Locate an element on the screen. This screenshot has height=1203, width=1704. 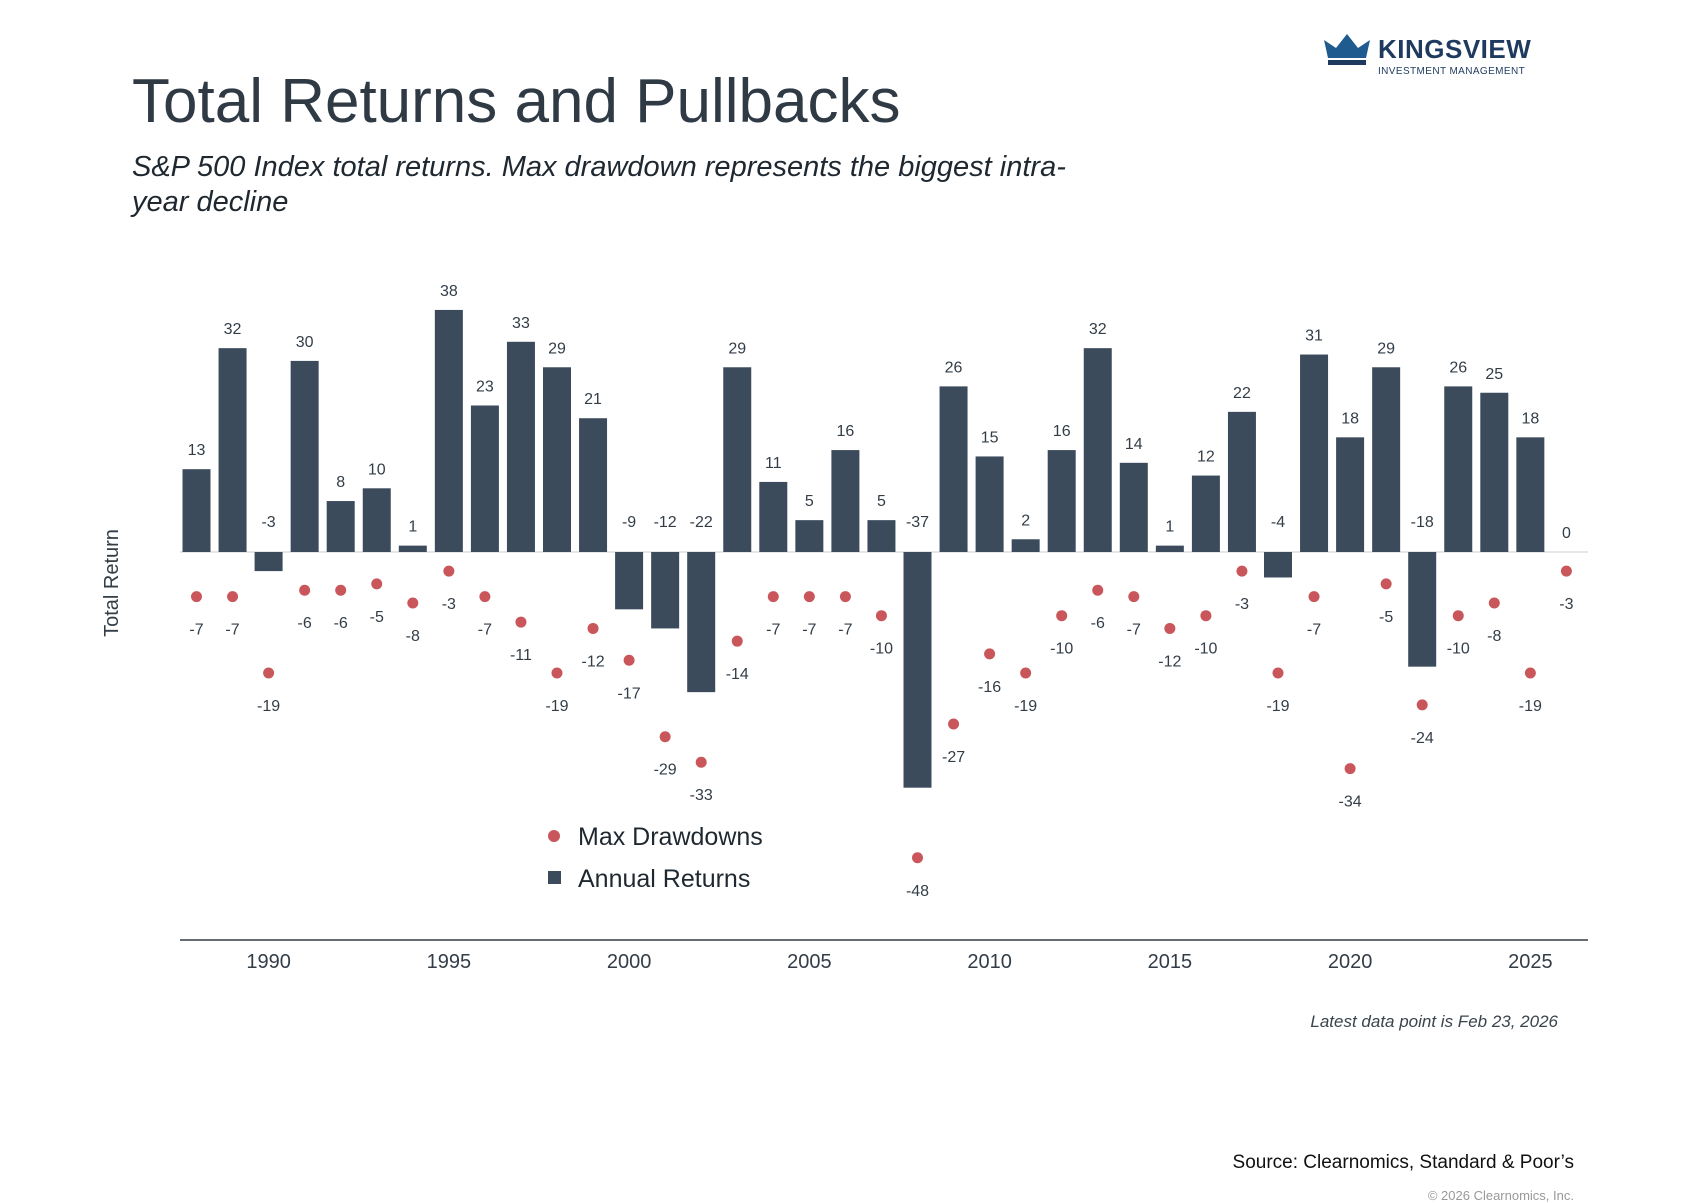
annual-return-label: 18 is located at coordinates (1350, 418).